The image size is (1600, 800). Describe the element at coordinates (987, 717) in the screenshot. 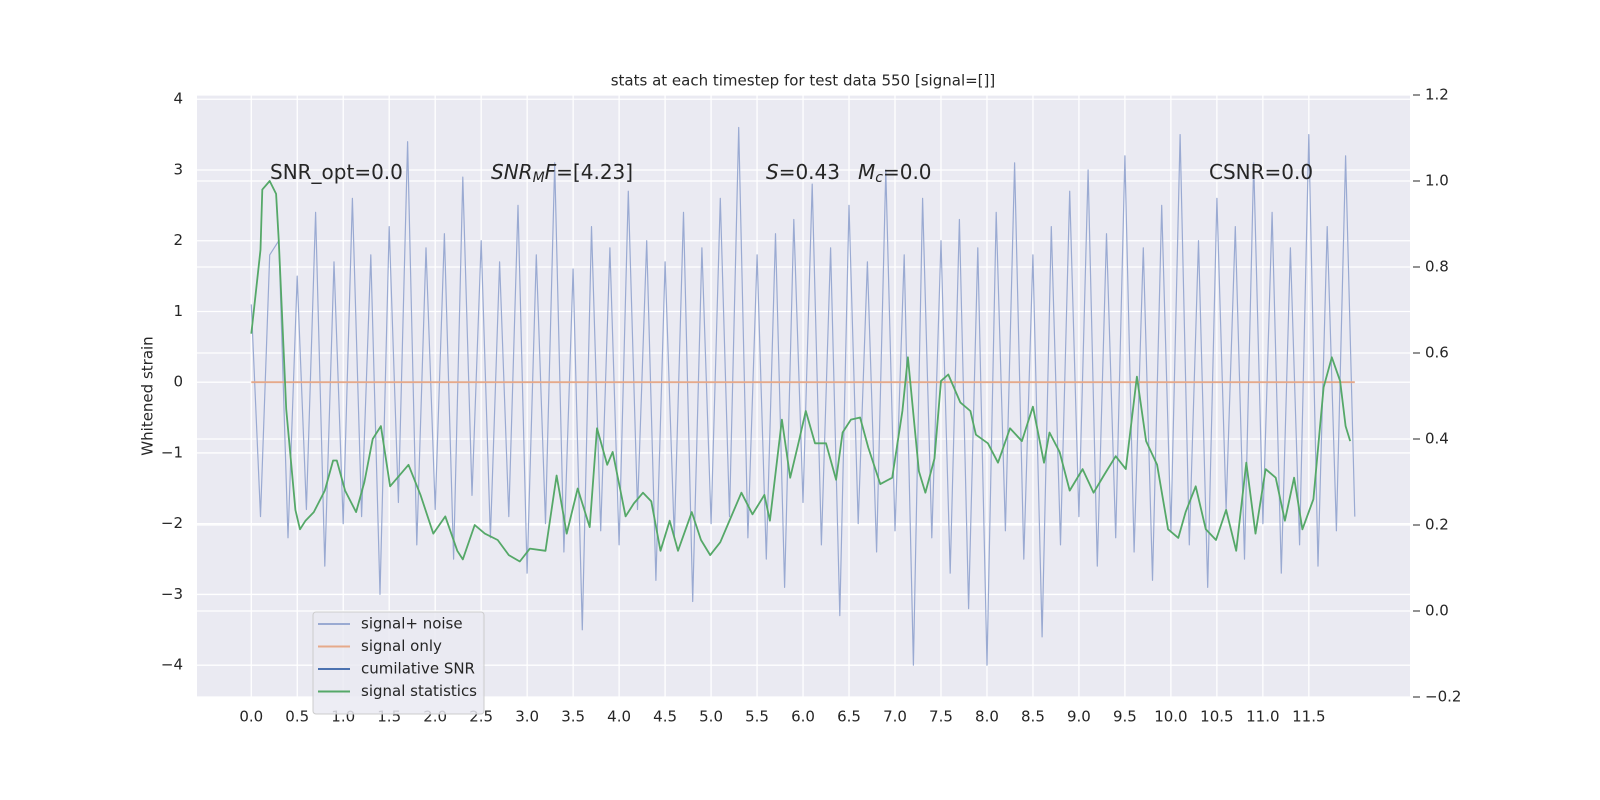

I see `x-tick-label: 8.0` at that location.